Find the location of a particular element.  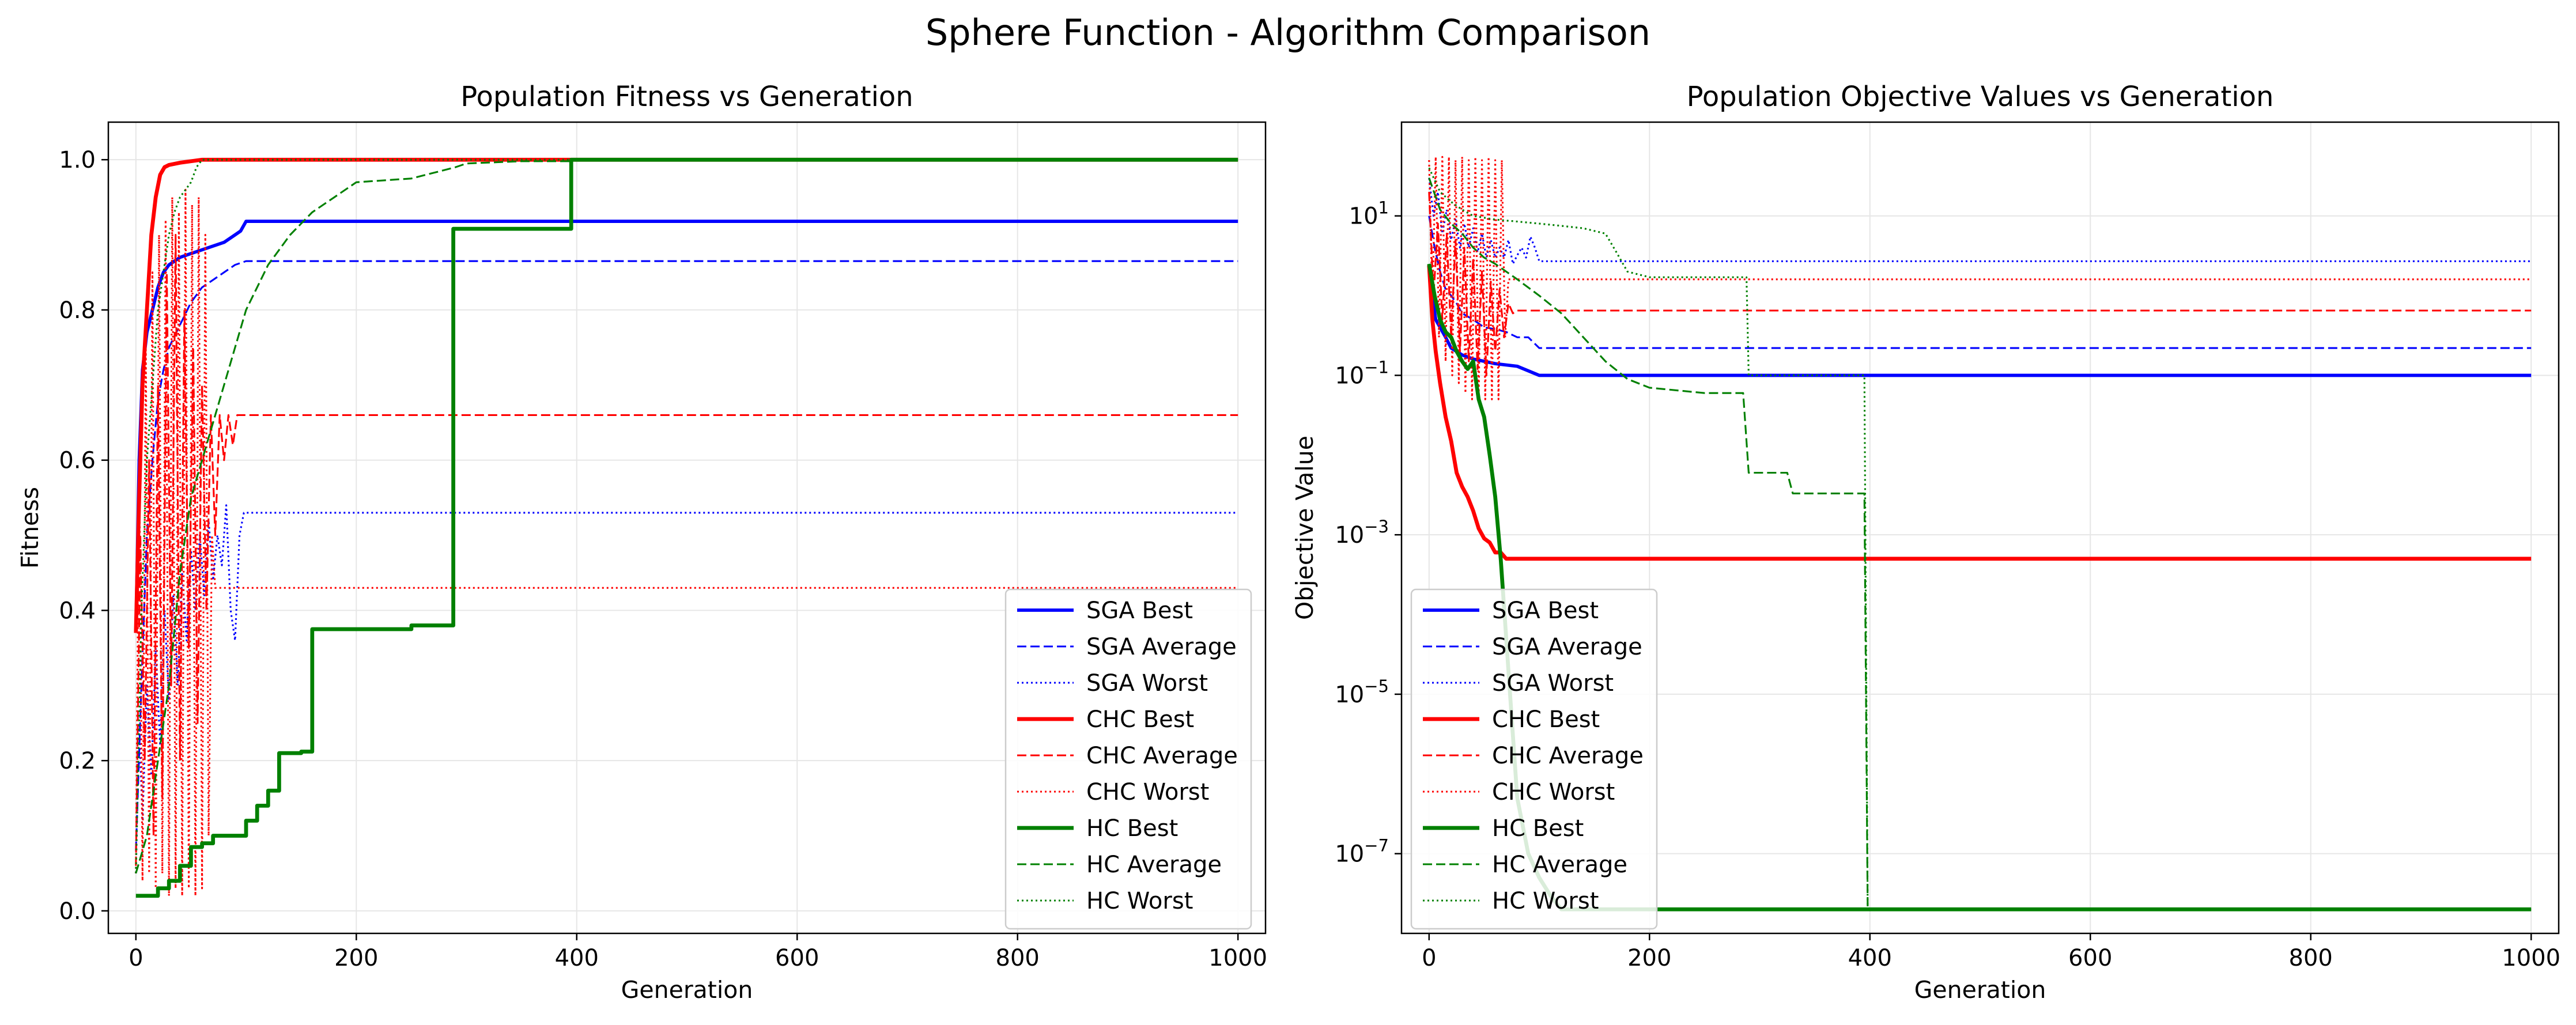

y-tick-label: 0.4 is located at coordinates (77, 610).